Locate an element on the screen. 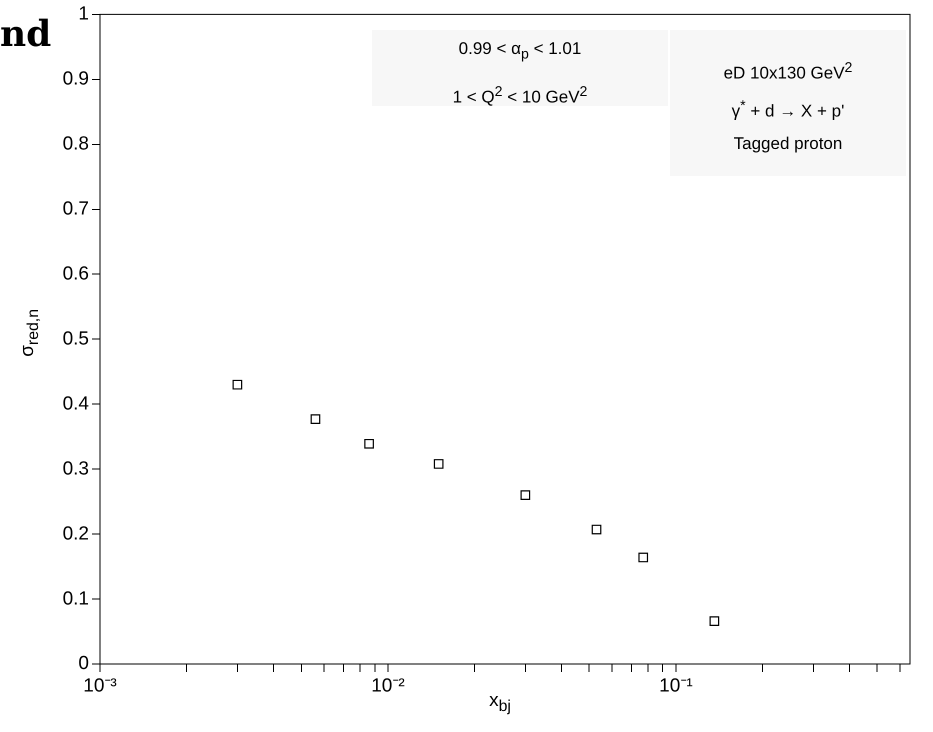  text: nd is located at coordinates (26, 34).